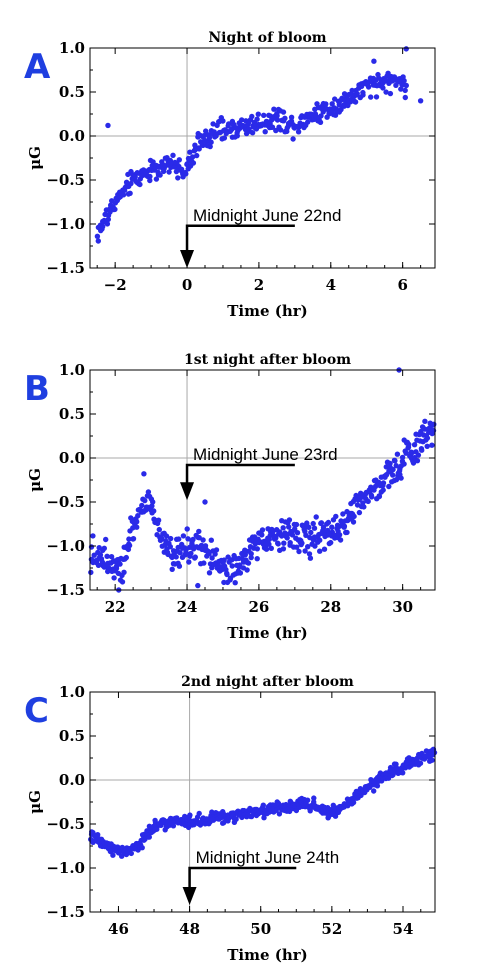 The width and height of the screenshot is (485, 974). I want to click on x-axis-label: Time (hr), so click(267, 955).